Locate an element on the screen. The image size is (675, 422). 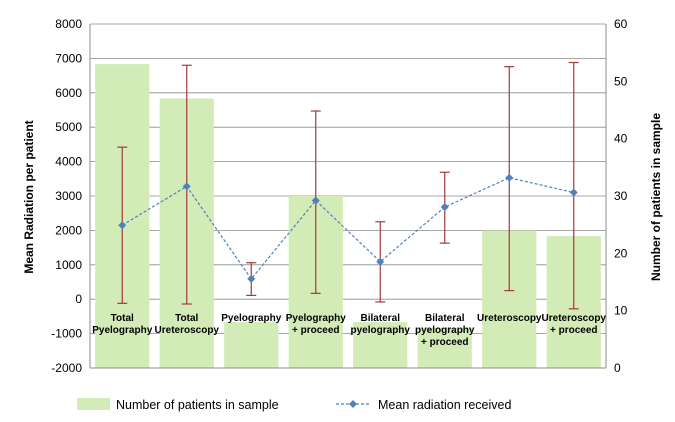
y-tick-label: 6000 is located at coordinates (68, 93).